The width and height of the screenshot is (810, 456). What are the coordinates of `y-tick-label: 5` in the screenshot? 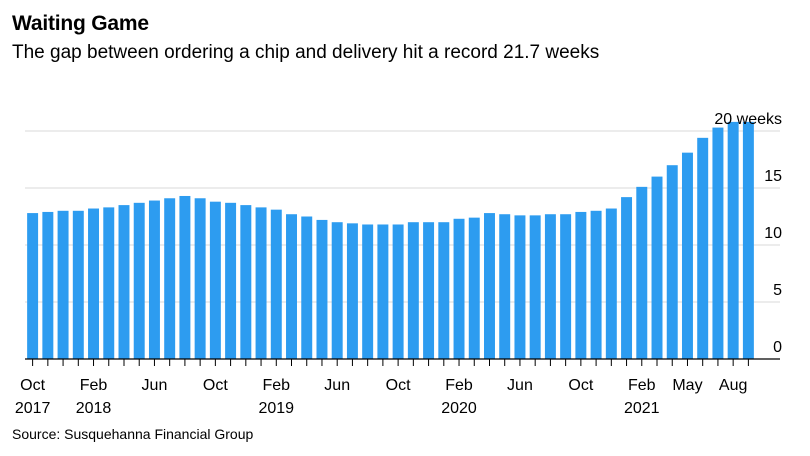 It's located at (777, 290).